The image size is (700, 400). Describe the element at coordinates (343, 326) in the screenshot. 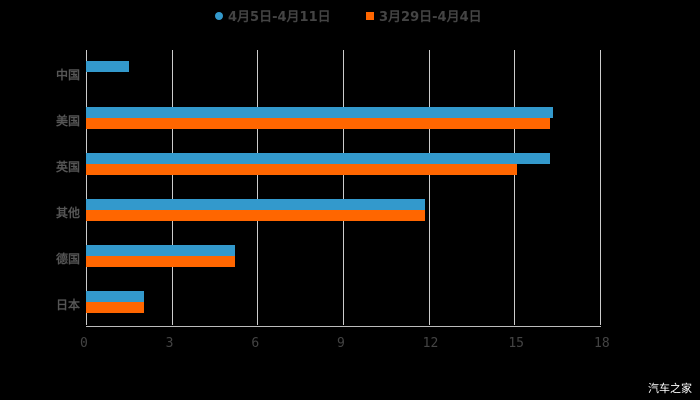

I see `x-axis` at that location.